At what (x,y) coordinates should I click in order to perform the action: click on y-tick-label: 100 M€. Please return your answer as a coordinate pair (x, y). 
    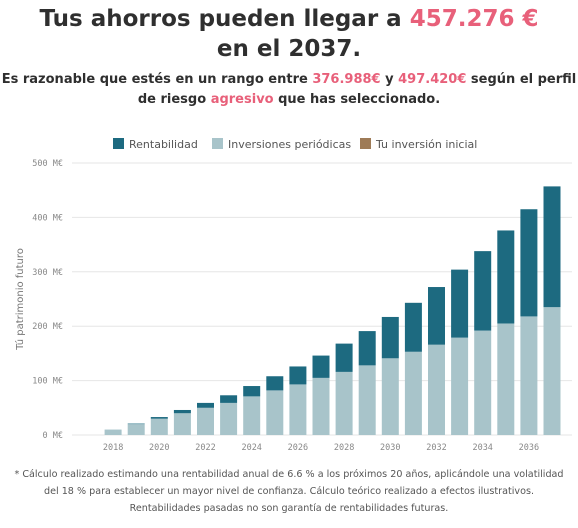
    Looking at the image, I should click on (47, 382).